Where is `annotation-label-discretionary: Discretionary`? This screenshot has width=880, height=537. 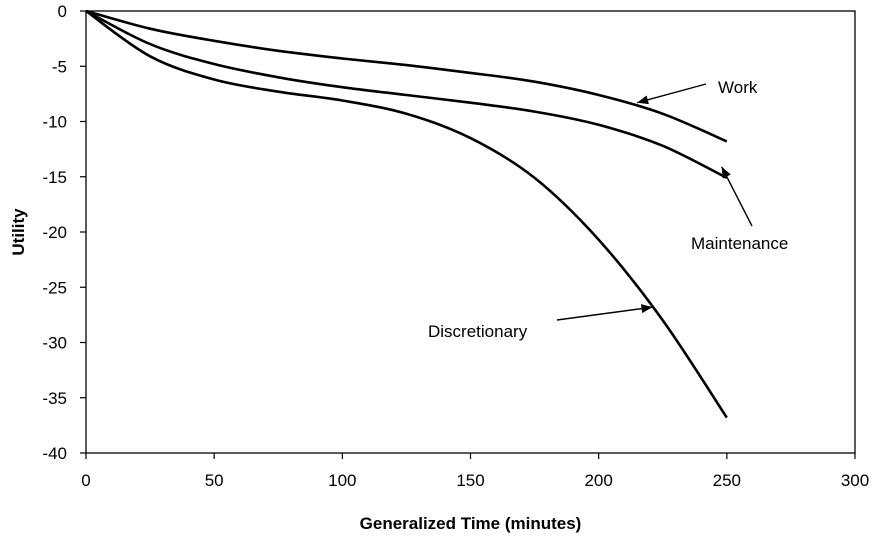
annotation-label-discretionary: Discretionary is located at coordinates (478, 331).